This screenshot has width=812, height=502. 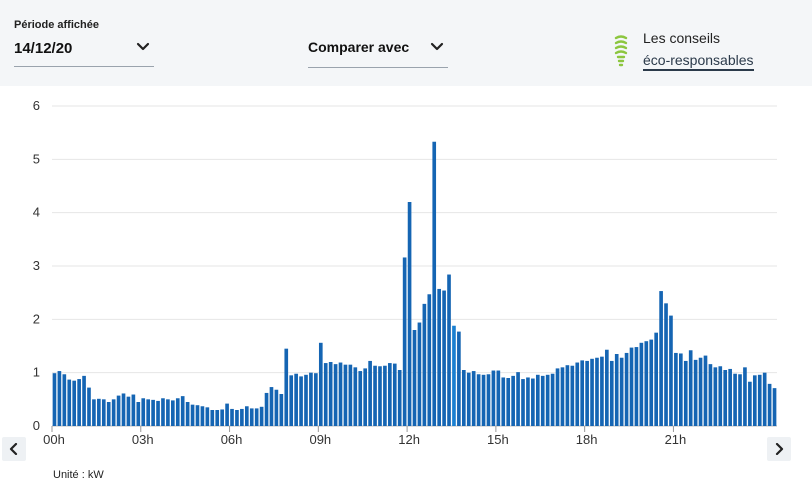 I want to click on period-dropdown: 14/12/20, so click(x=84, y=51).